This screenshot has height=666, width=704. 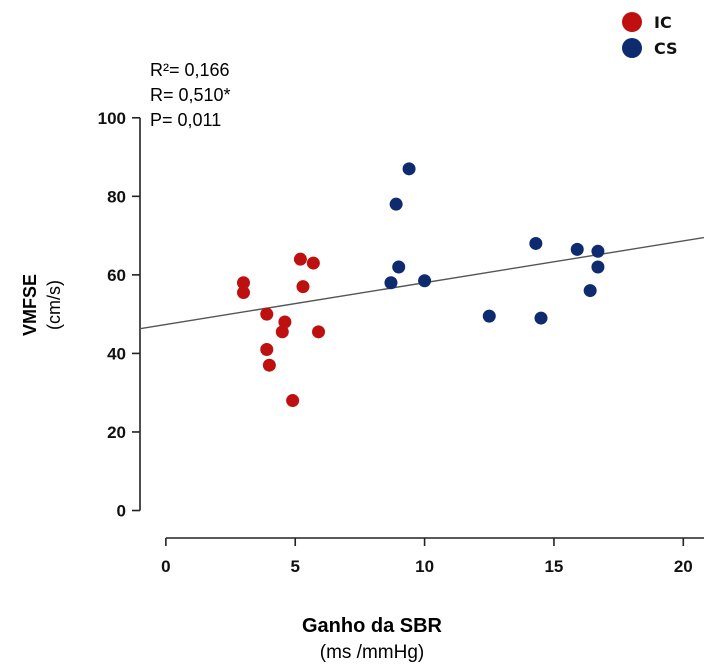 I want to click on legend: IC CS, so click(x=650, y=35).